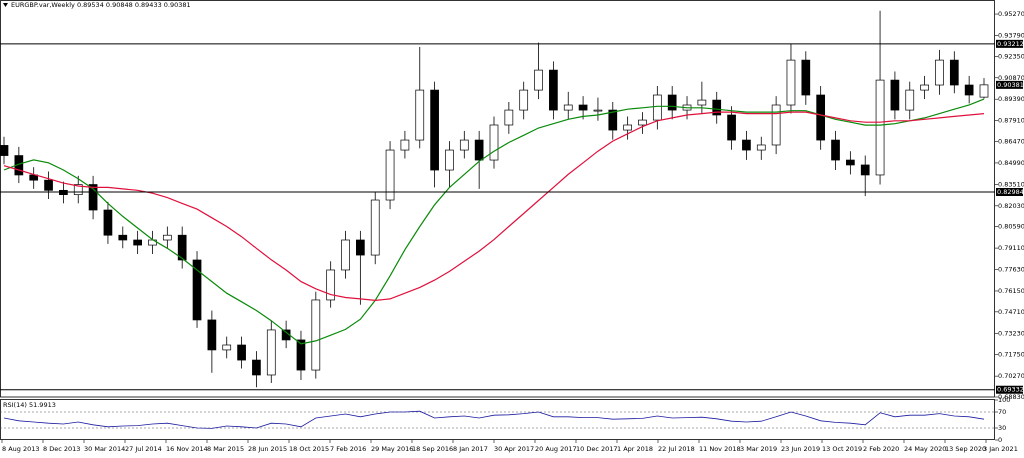 This screenshot has width=1024, height=458. What do you see at coordinates (965, 449) in the screenshot?
I see `x-tick-label: 13 Sep 2020` at bounding box center [965, 449].